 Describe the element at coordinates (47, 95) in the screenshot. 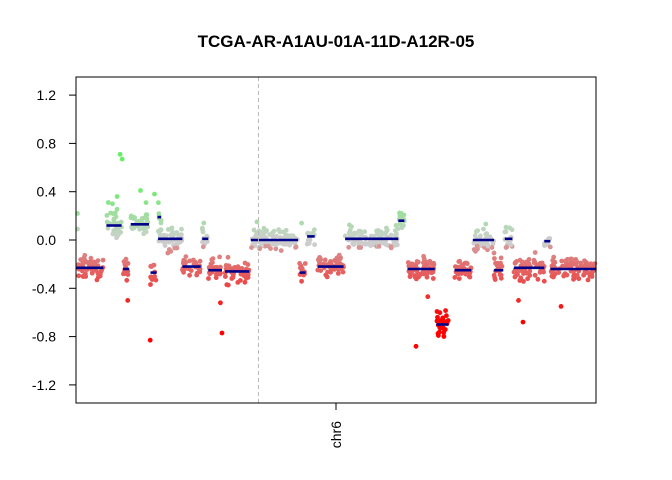

I see `y-tick-label: 1.2` at that location.